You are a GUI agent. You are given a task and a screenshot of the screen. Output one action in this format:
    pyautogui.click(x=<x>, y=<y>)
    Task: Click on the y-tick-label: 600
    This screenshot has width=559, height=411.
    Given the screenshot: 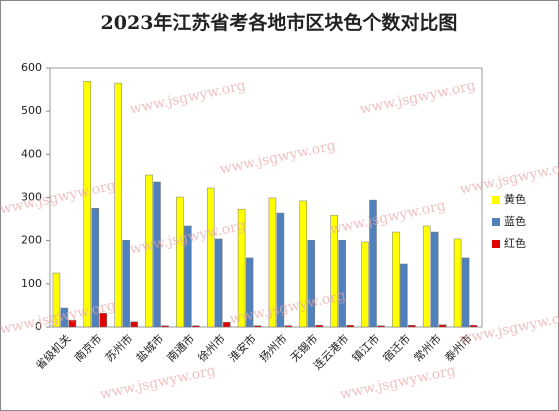 What is the action you would take?
    pyautogui.click(x=31, y=67)
    